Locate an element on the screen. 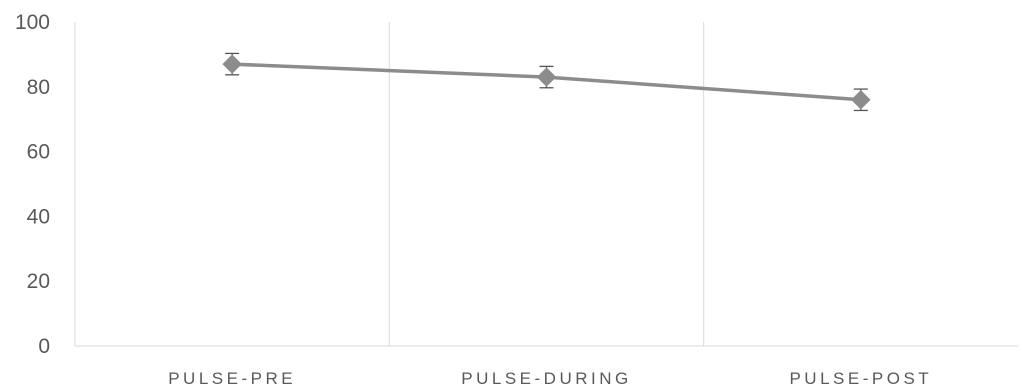 Image resolution: width=1022 pixels, height=392 pixels. x-tick-label: PULSE-PRE is located at coordinates (232, 378).